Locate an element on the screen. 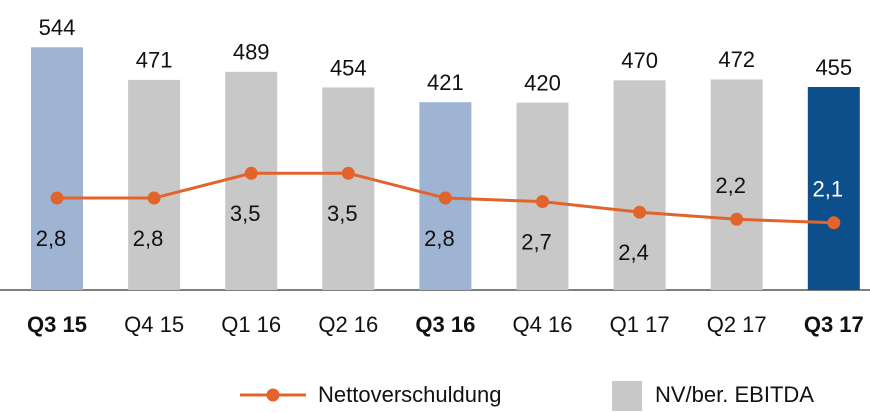 This screenshot has width=870, height=413. x-tick-label: Q2 17 is located at coordinates (737, 324).